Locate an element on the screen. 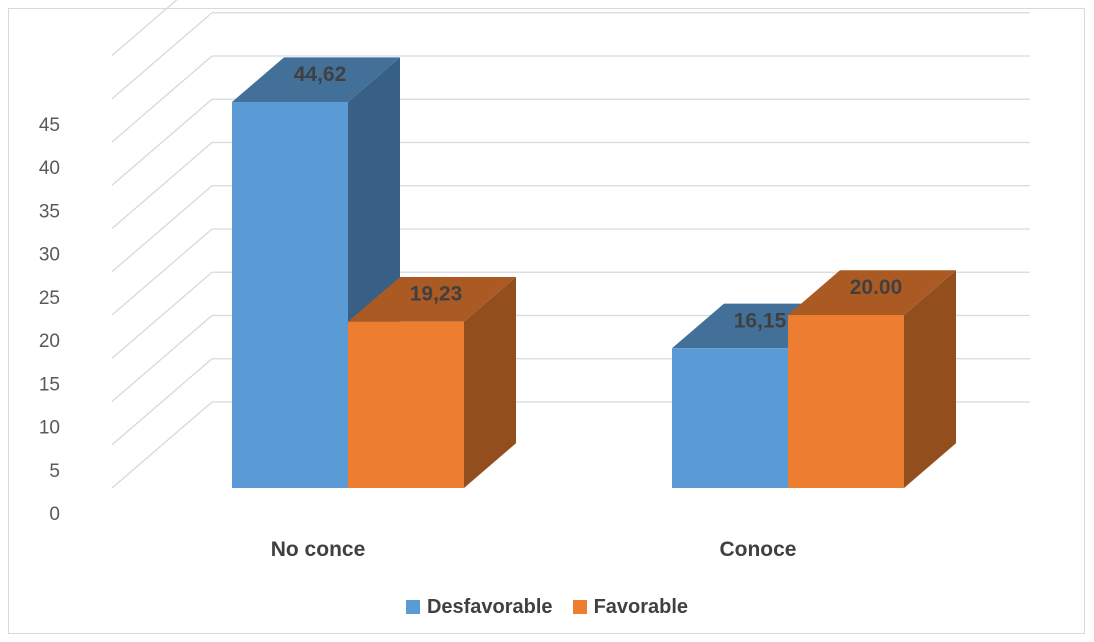  legend-swatch-desfavorable is located at coordinates (412, 607).